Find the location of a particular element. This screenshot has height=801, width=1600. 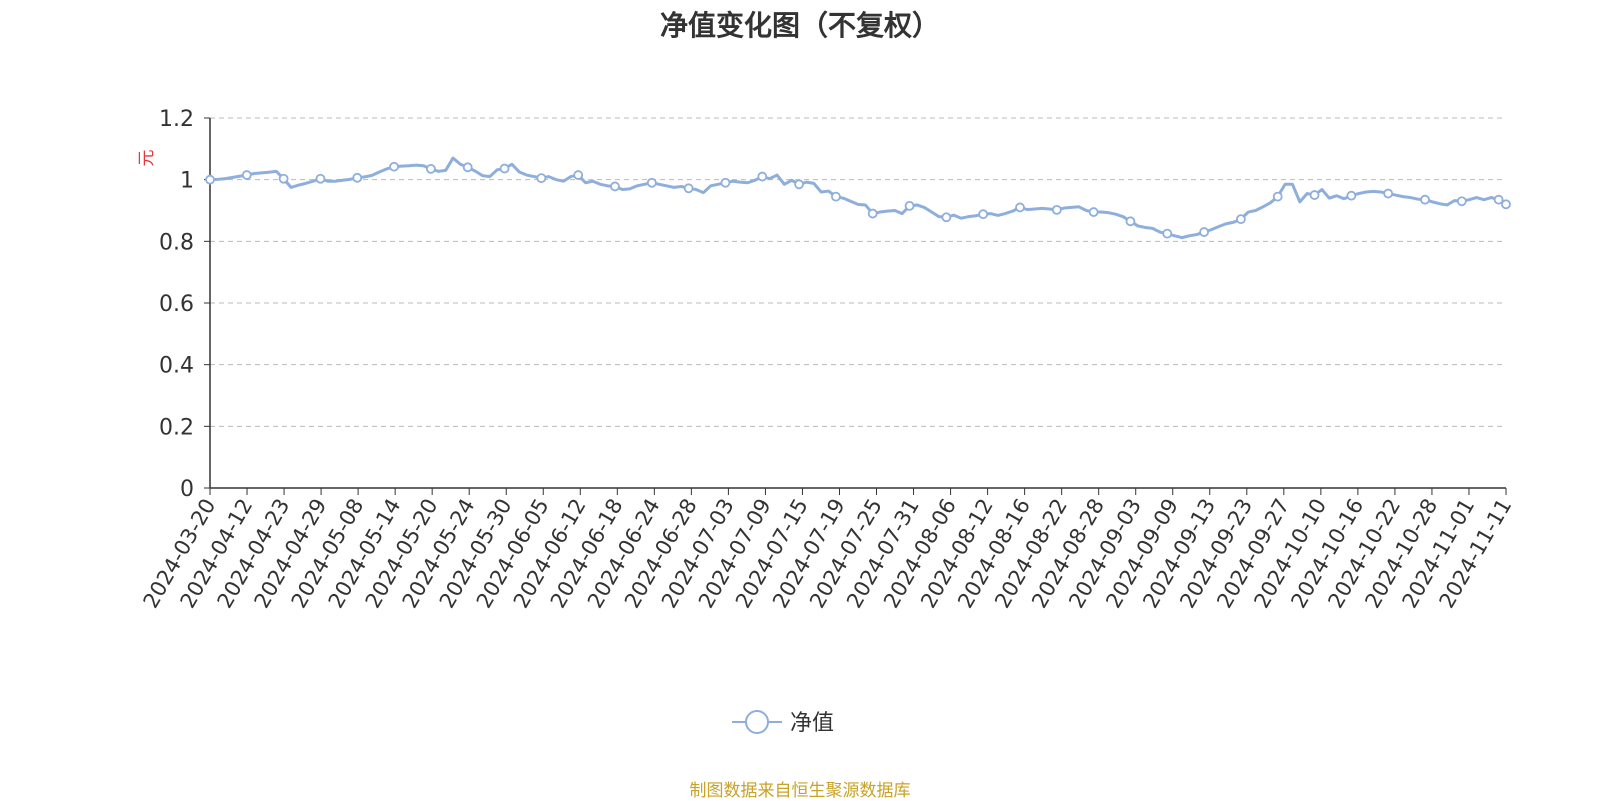

series-line-净值 is located at coordinates (858, 198).